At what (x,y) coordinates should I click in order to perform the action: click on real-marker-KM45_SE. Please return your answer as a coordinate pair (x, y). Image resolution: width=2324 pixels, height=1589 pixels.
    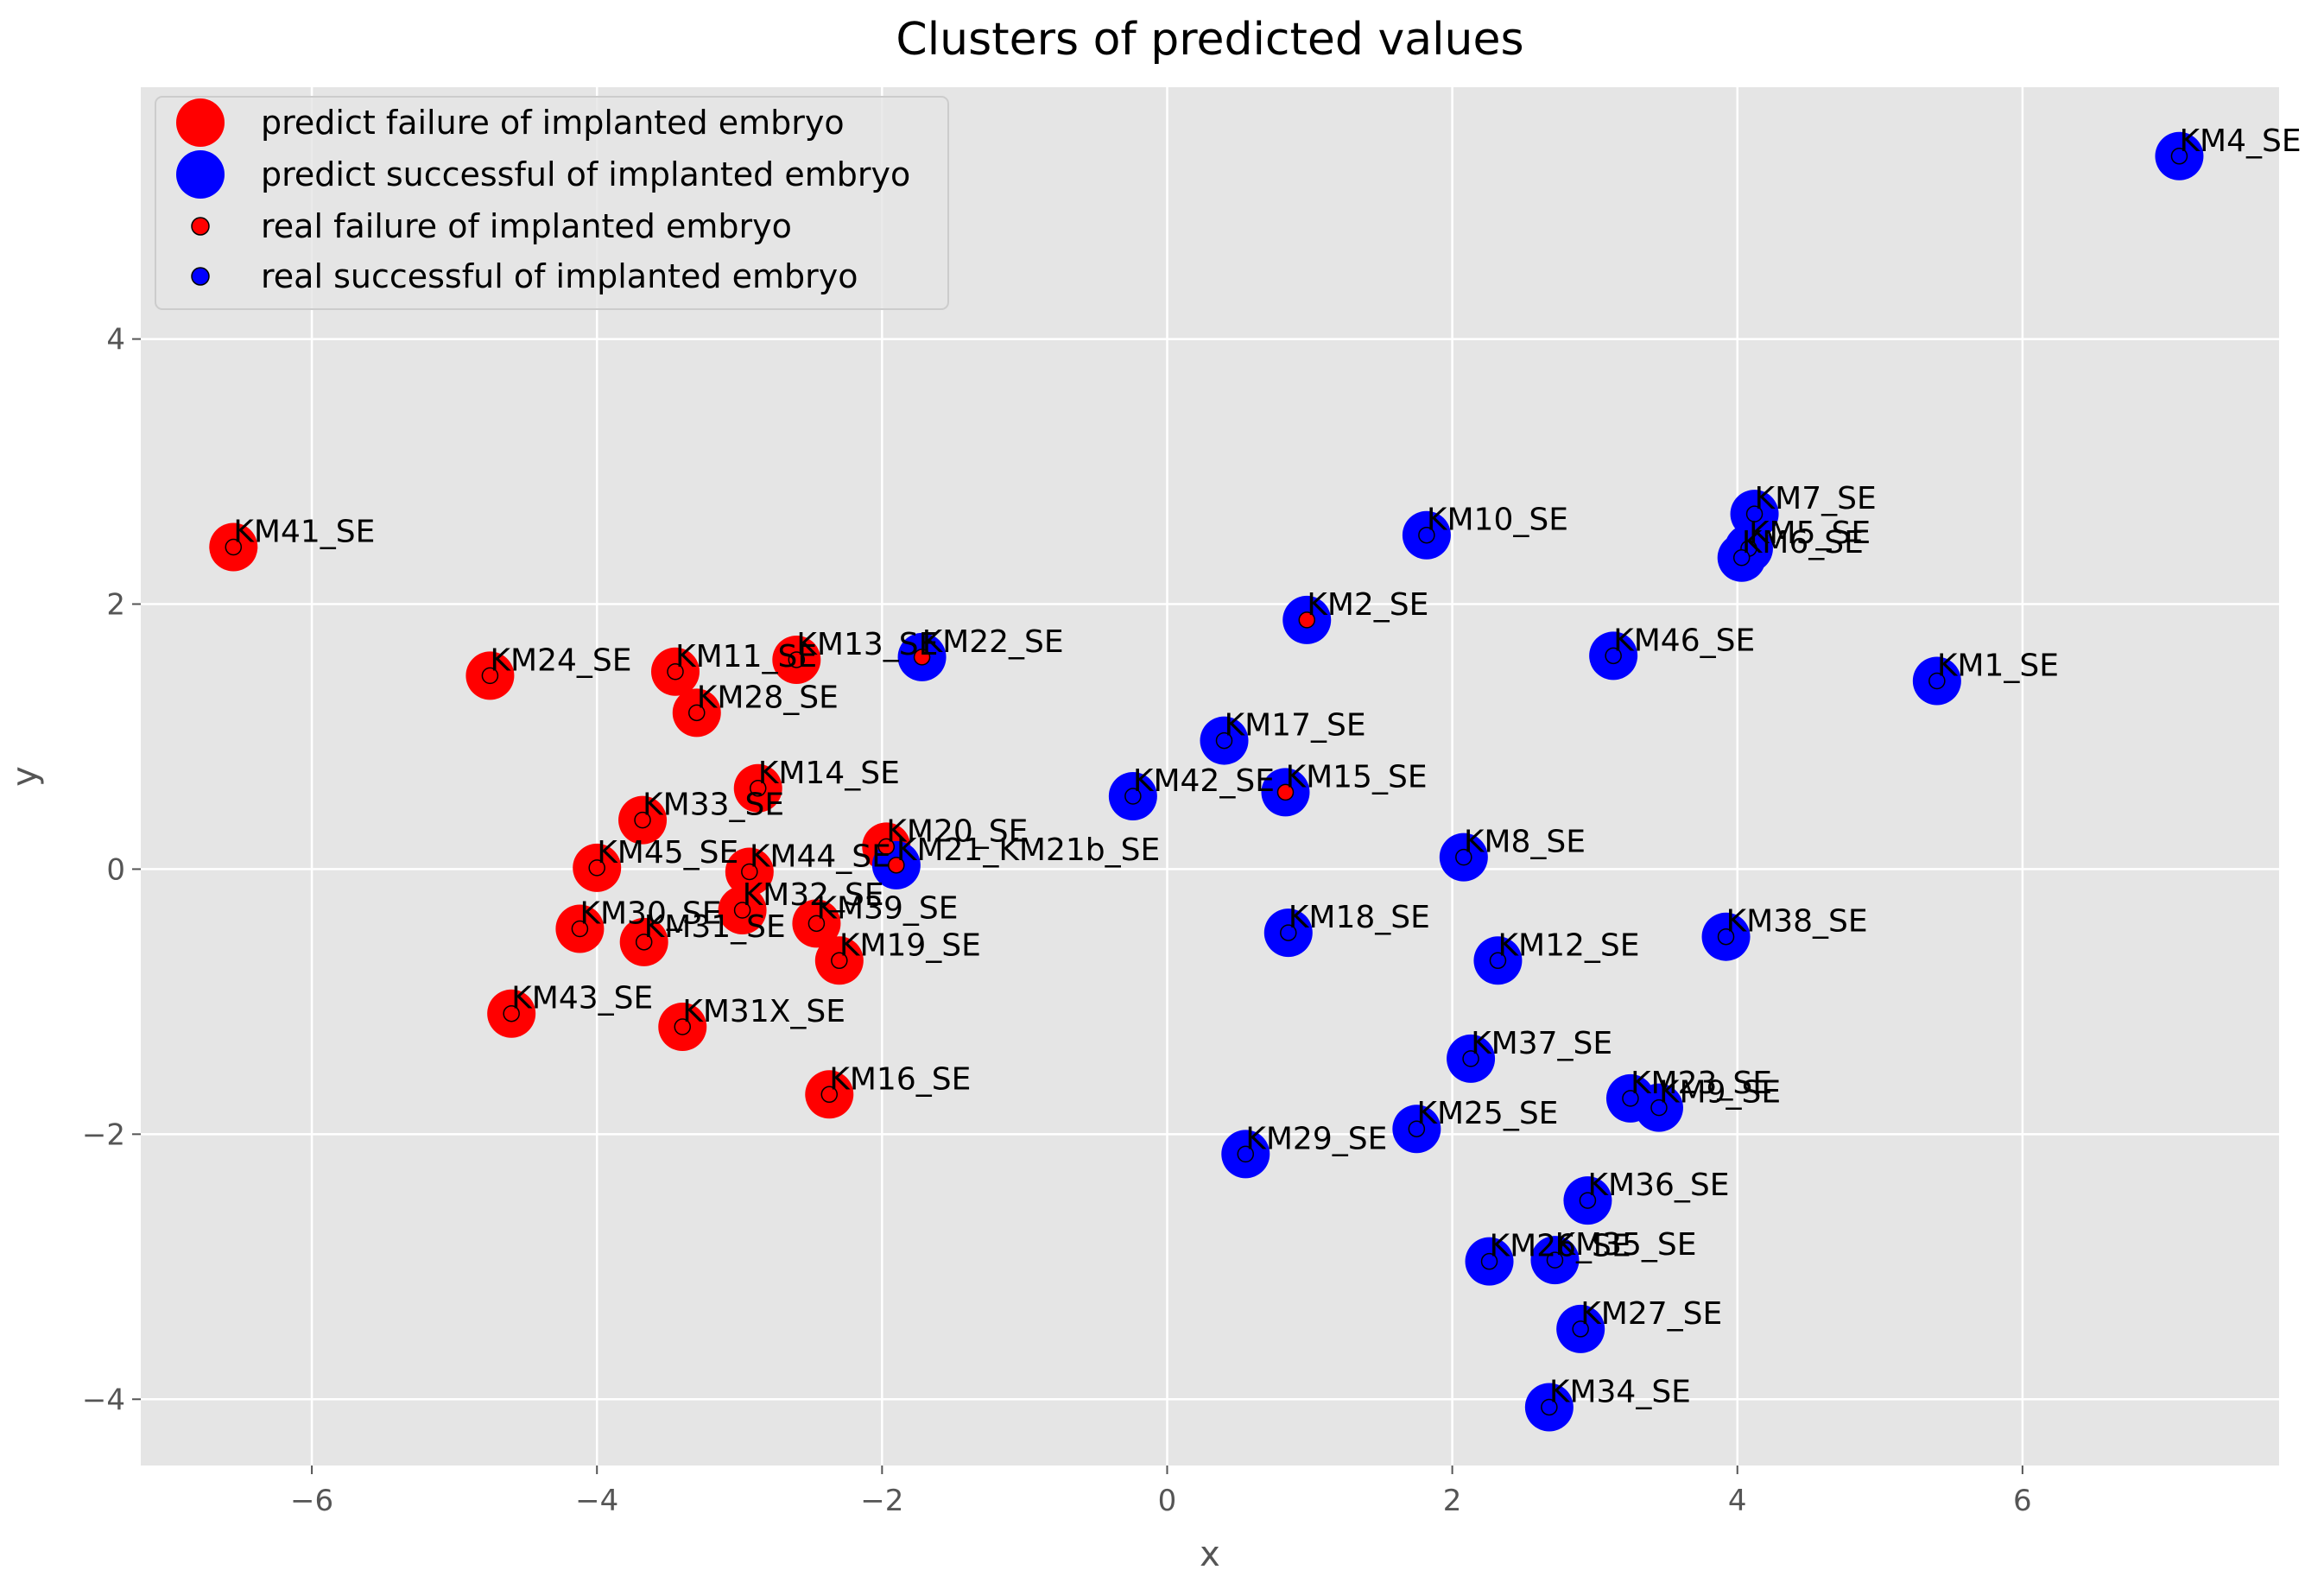
    Looking at the image, I should click on (596, 868).